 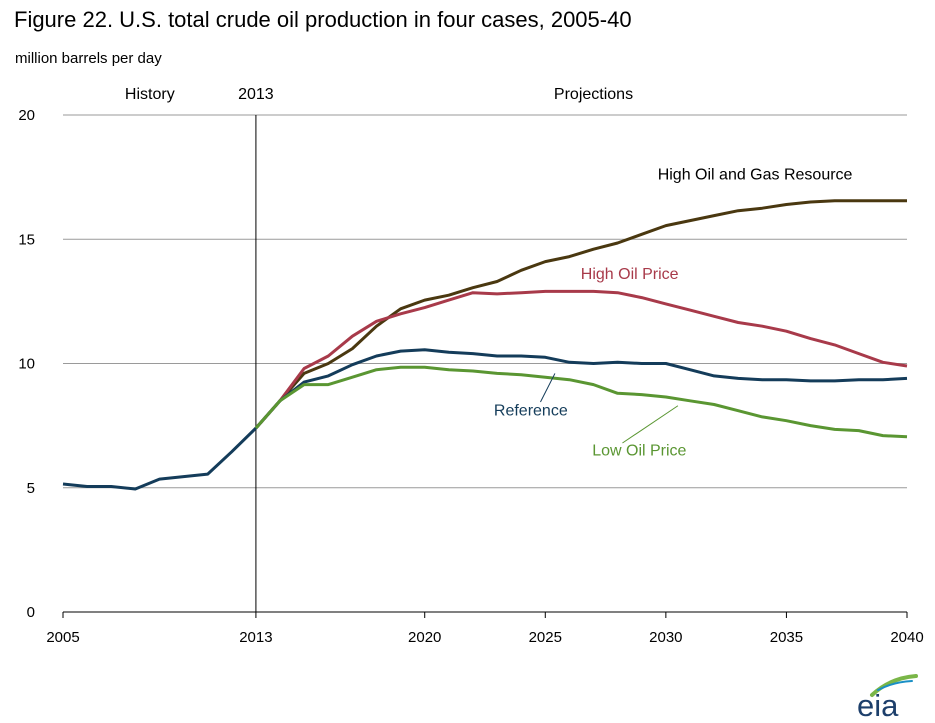 What do you see at coordinates (581, 402) in the screenshot?
I see `series-line-low-oil-price` at bounding box center [581, 402].